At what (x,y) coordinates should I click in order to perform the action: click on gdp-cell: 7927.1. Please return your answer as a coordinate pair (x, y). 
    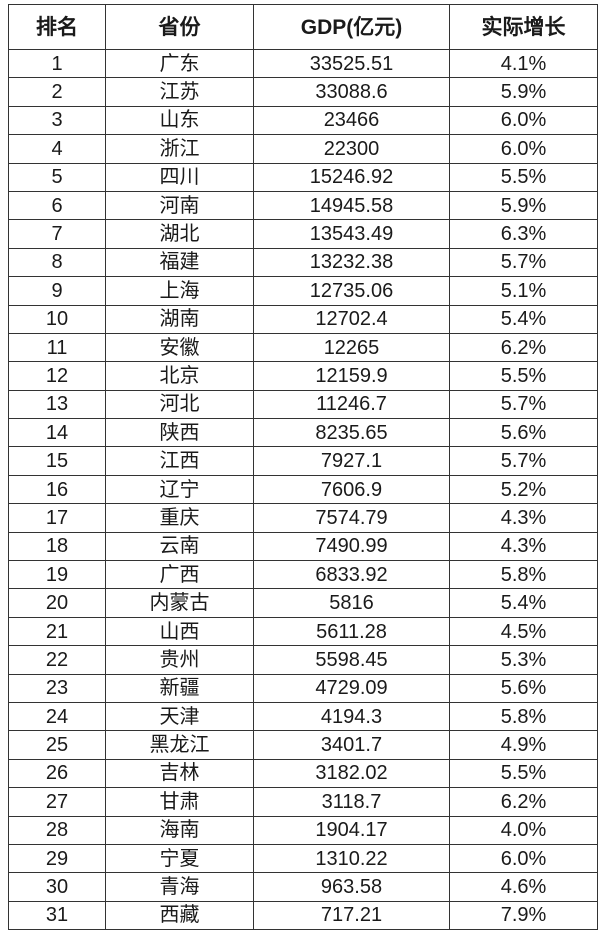
    Looking at the image, I should click on (351, 461).